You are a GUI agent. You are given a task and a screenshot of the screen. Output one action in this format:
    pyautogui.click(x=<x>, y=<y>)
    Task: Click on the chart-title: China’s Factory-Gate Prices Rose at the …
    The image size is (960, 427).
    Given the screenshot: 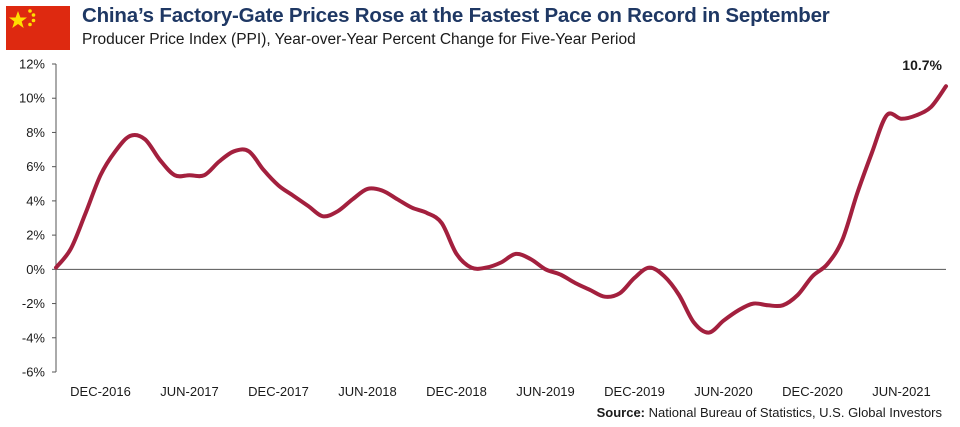 What is the action you would take?
    pyautogui.click(x=456, y=15)
    